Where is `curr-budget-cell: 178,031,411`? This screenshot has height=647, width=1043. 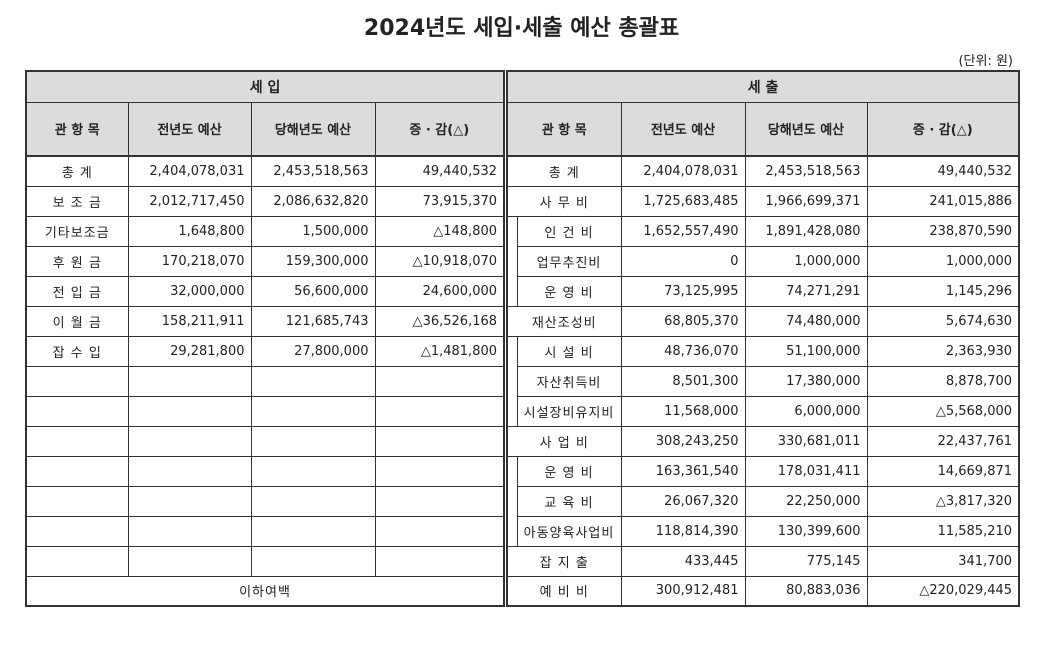 curr-budget-cell: 178,031,411 is located at coordinates (806, 471).